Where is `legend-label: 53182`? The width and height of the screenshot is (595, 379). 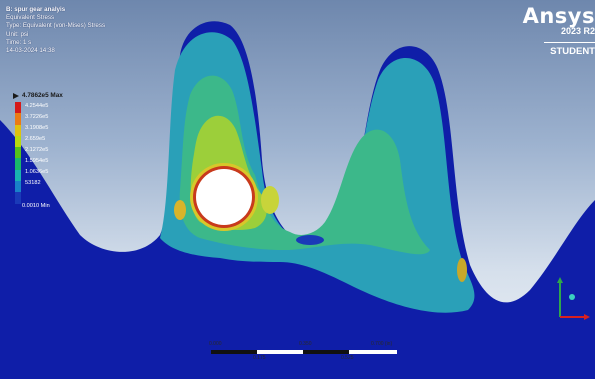
legend-label: 53182 is located at coordinates (33, 183).